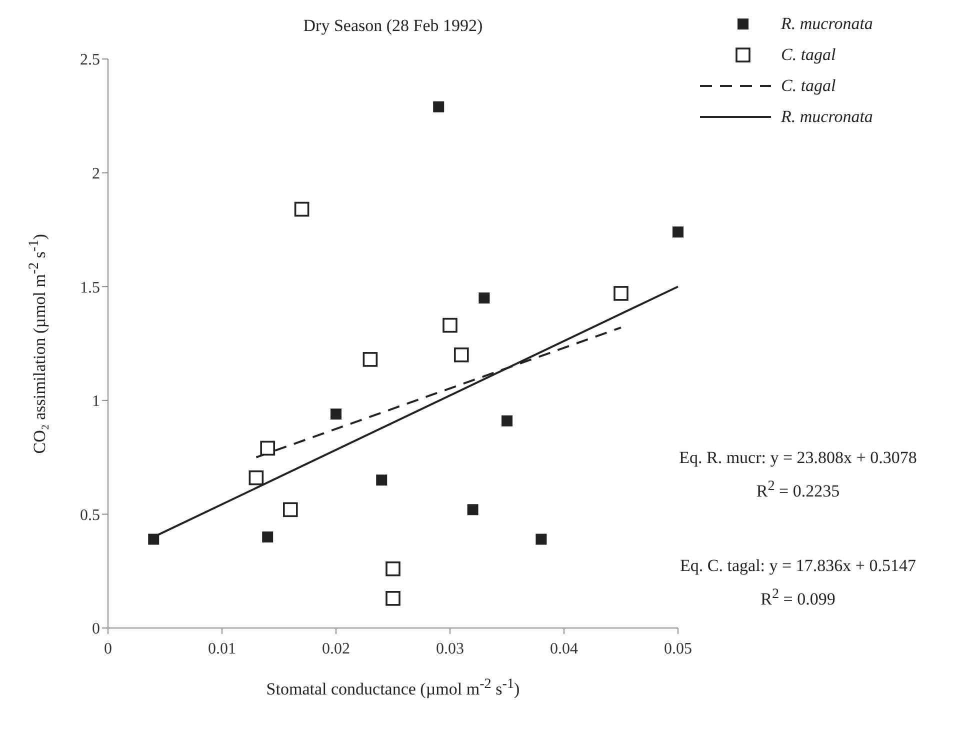 The height and width of the screenshot is (746, 955). I want to click on x-tick-label: 0.03, so click(450, 649).